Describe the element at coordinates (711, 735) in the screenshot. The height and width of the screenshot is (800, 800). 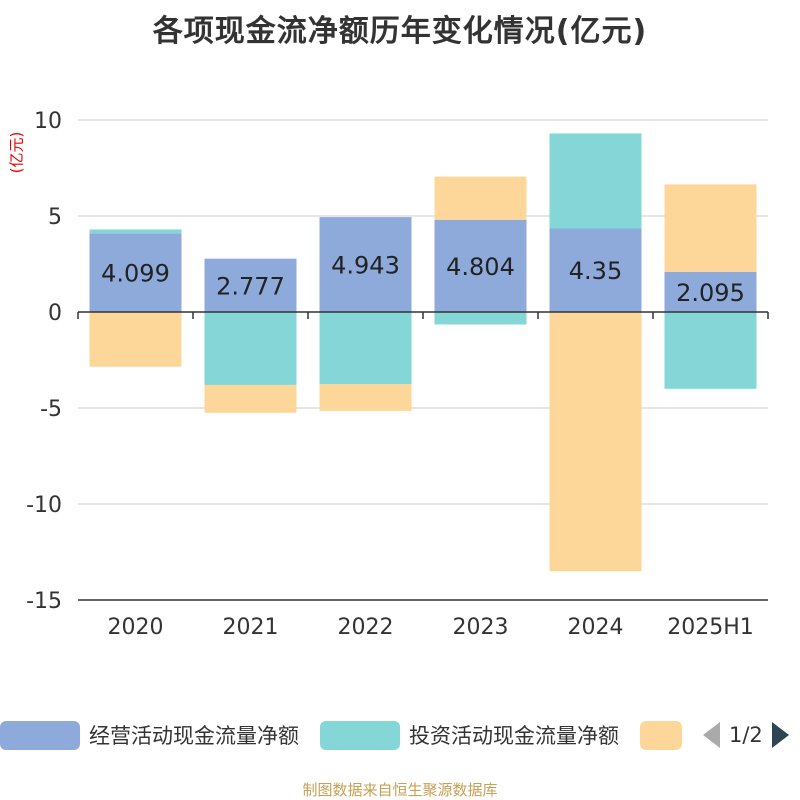
I see `triangle-left-icon` at that location.